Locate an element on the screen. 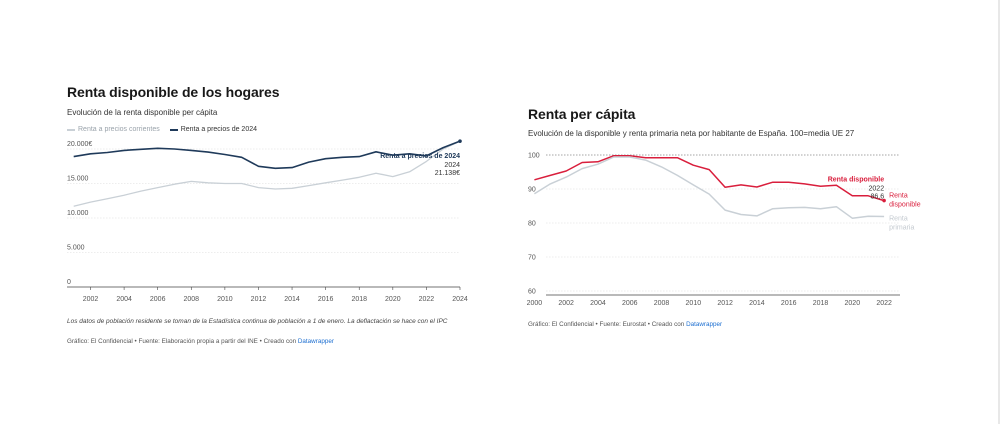  right-y-tick-label: 70 is located at coordinates (532, 258).